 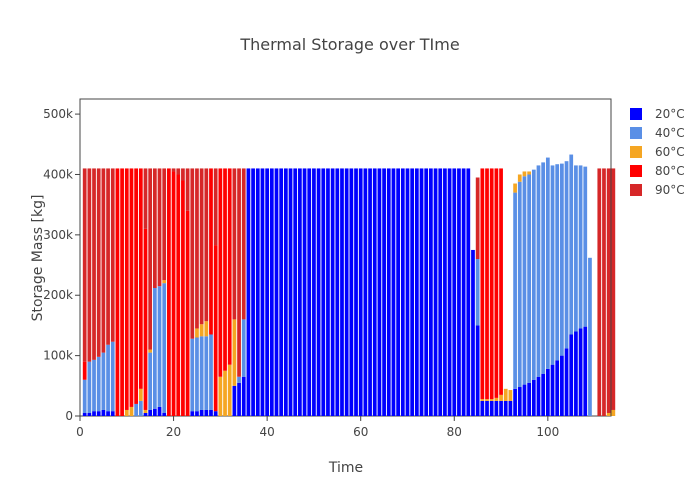 I want to click on y-tick-label: 200k, so click(x=58, y=295).